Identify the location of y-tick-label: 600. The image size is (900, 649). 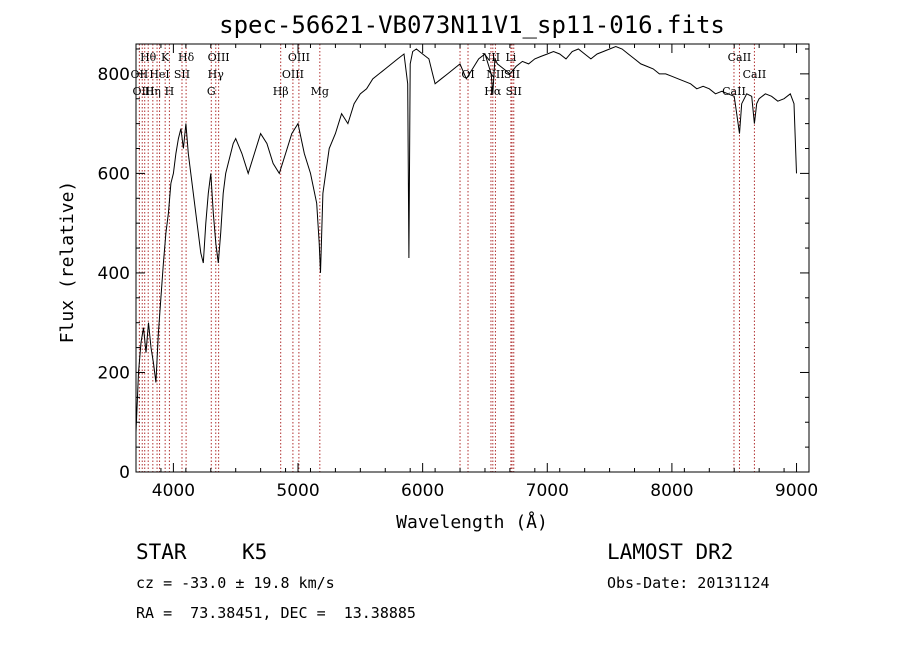
(114, 174).